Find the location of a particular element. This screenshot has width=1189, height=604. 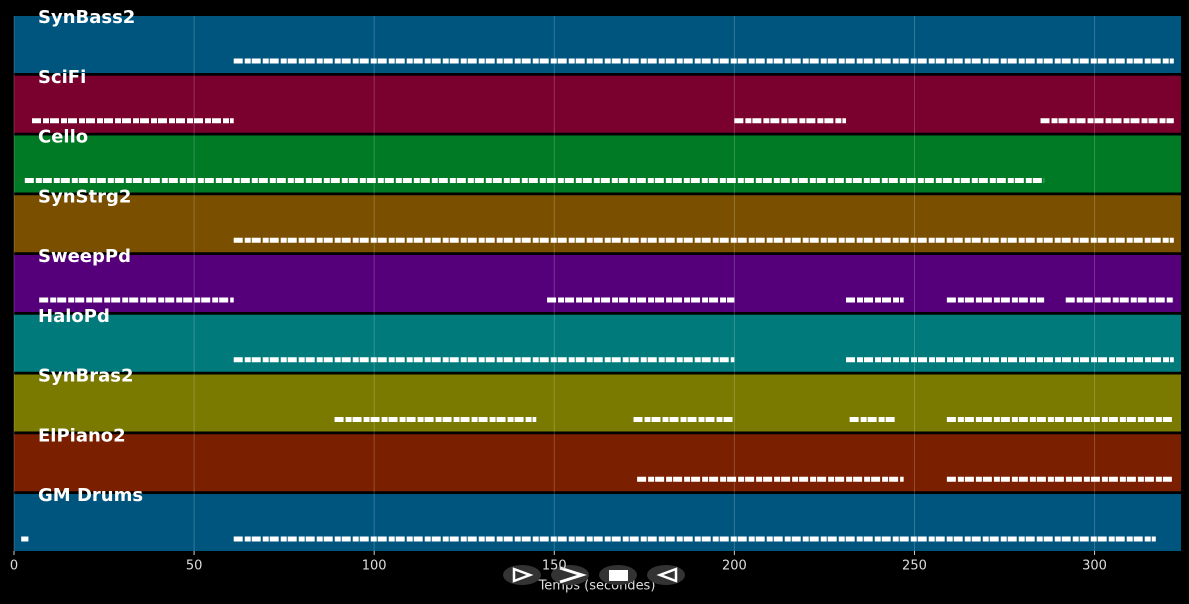

track-name: HaloPd is located at coordinates (74, 316).